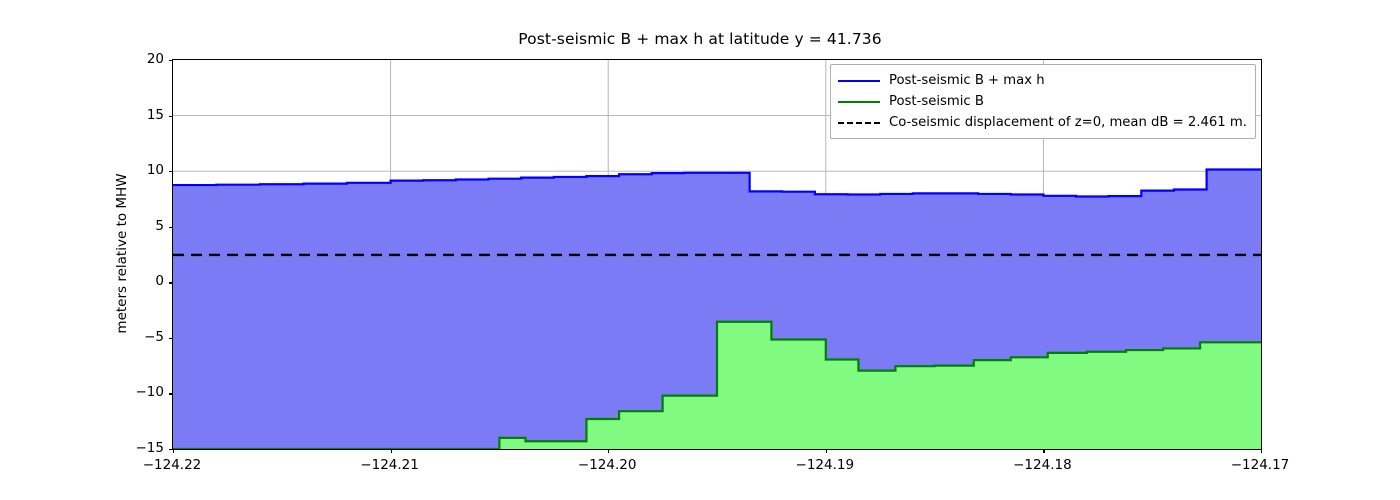 The height and width of the screenshot is (500, 1400). What do you see at coordinates (155, 59) in the screenshot?
I see `y-tick-label: 20` at bounding box center [155, 59].